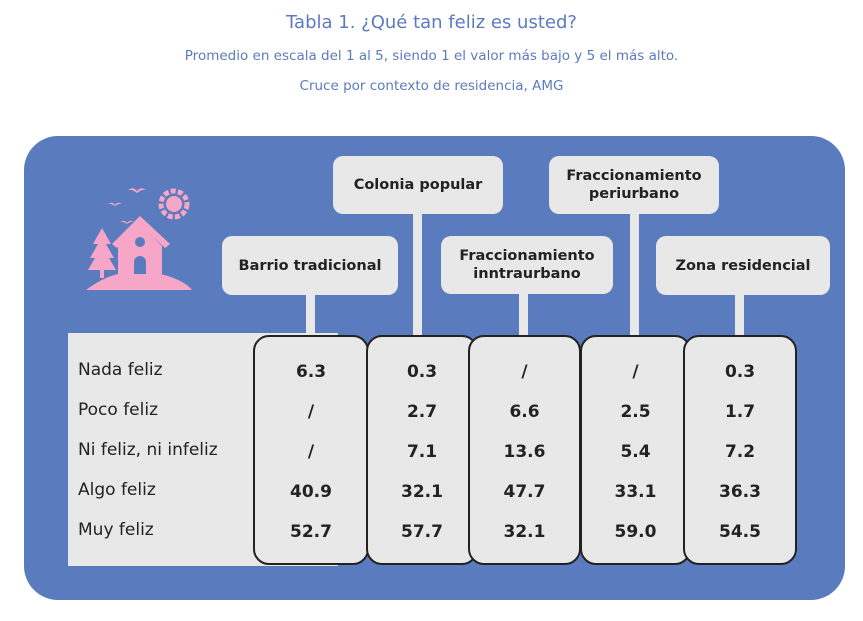  I want to click on row-label-5: Muy feliz, so click(116, 530).